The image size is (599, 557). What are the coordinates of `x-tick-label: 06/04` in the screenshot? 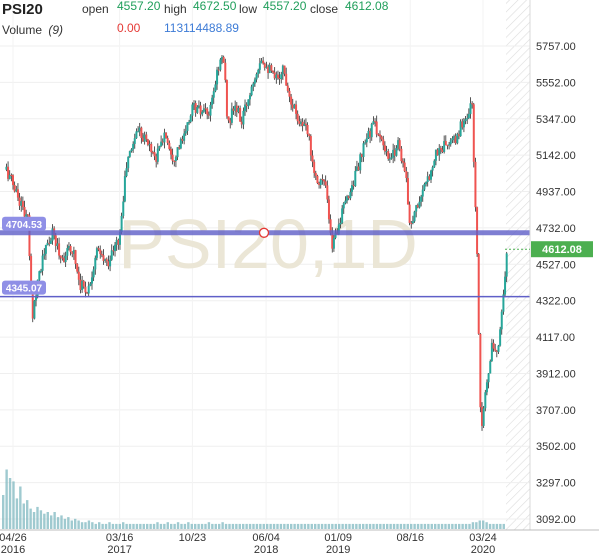 It's located at (266, 538).